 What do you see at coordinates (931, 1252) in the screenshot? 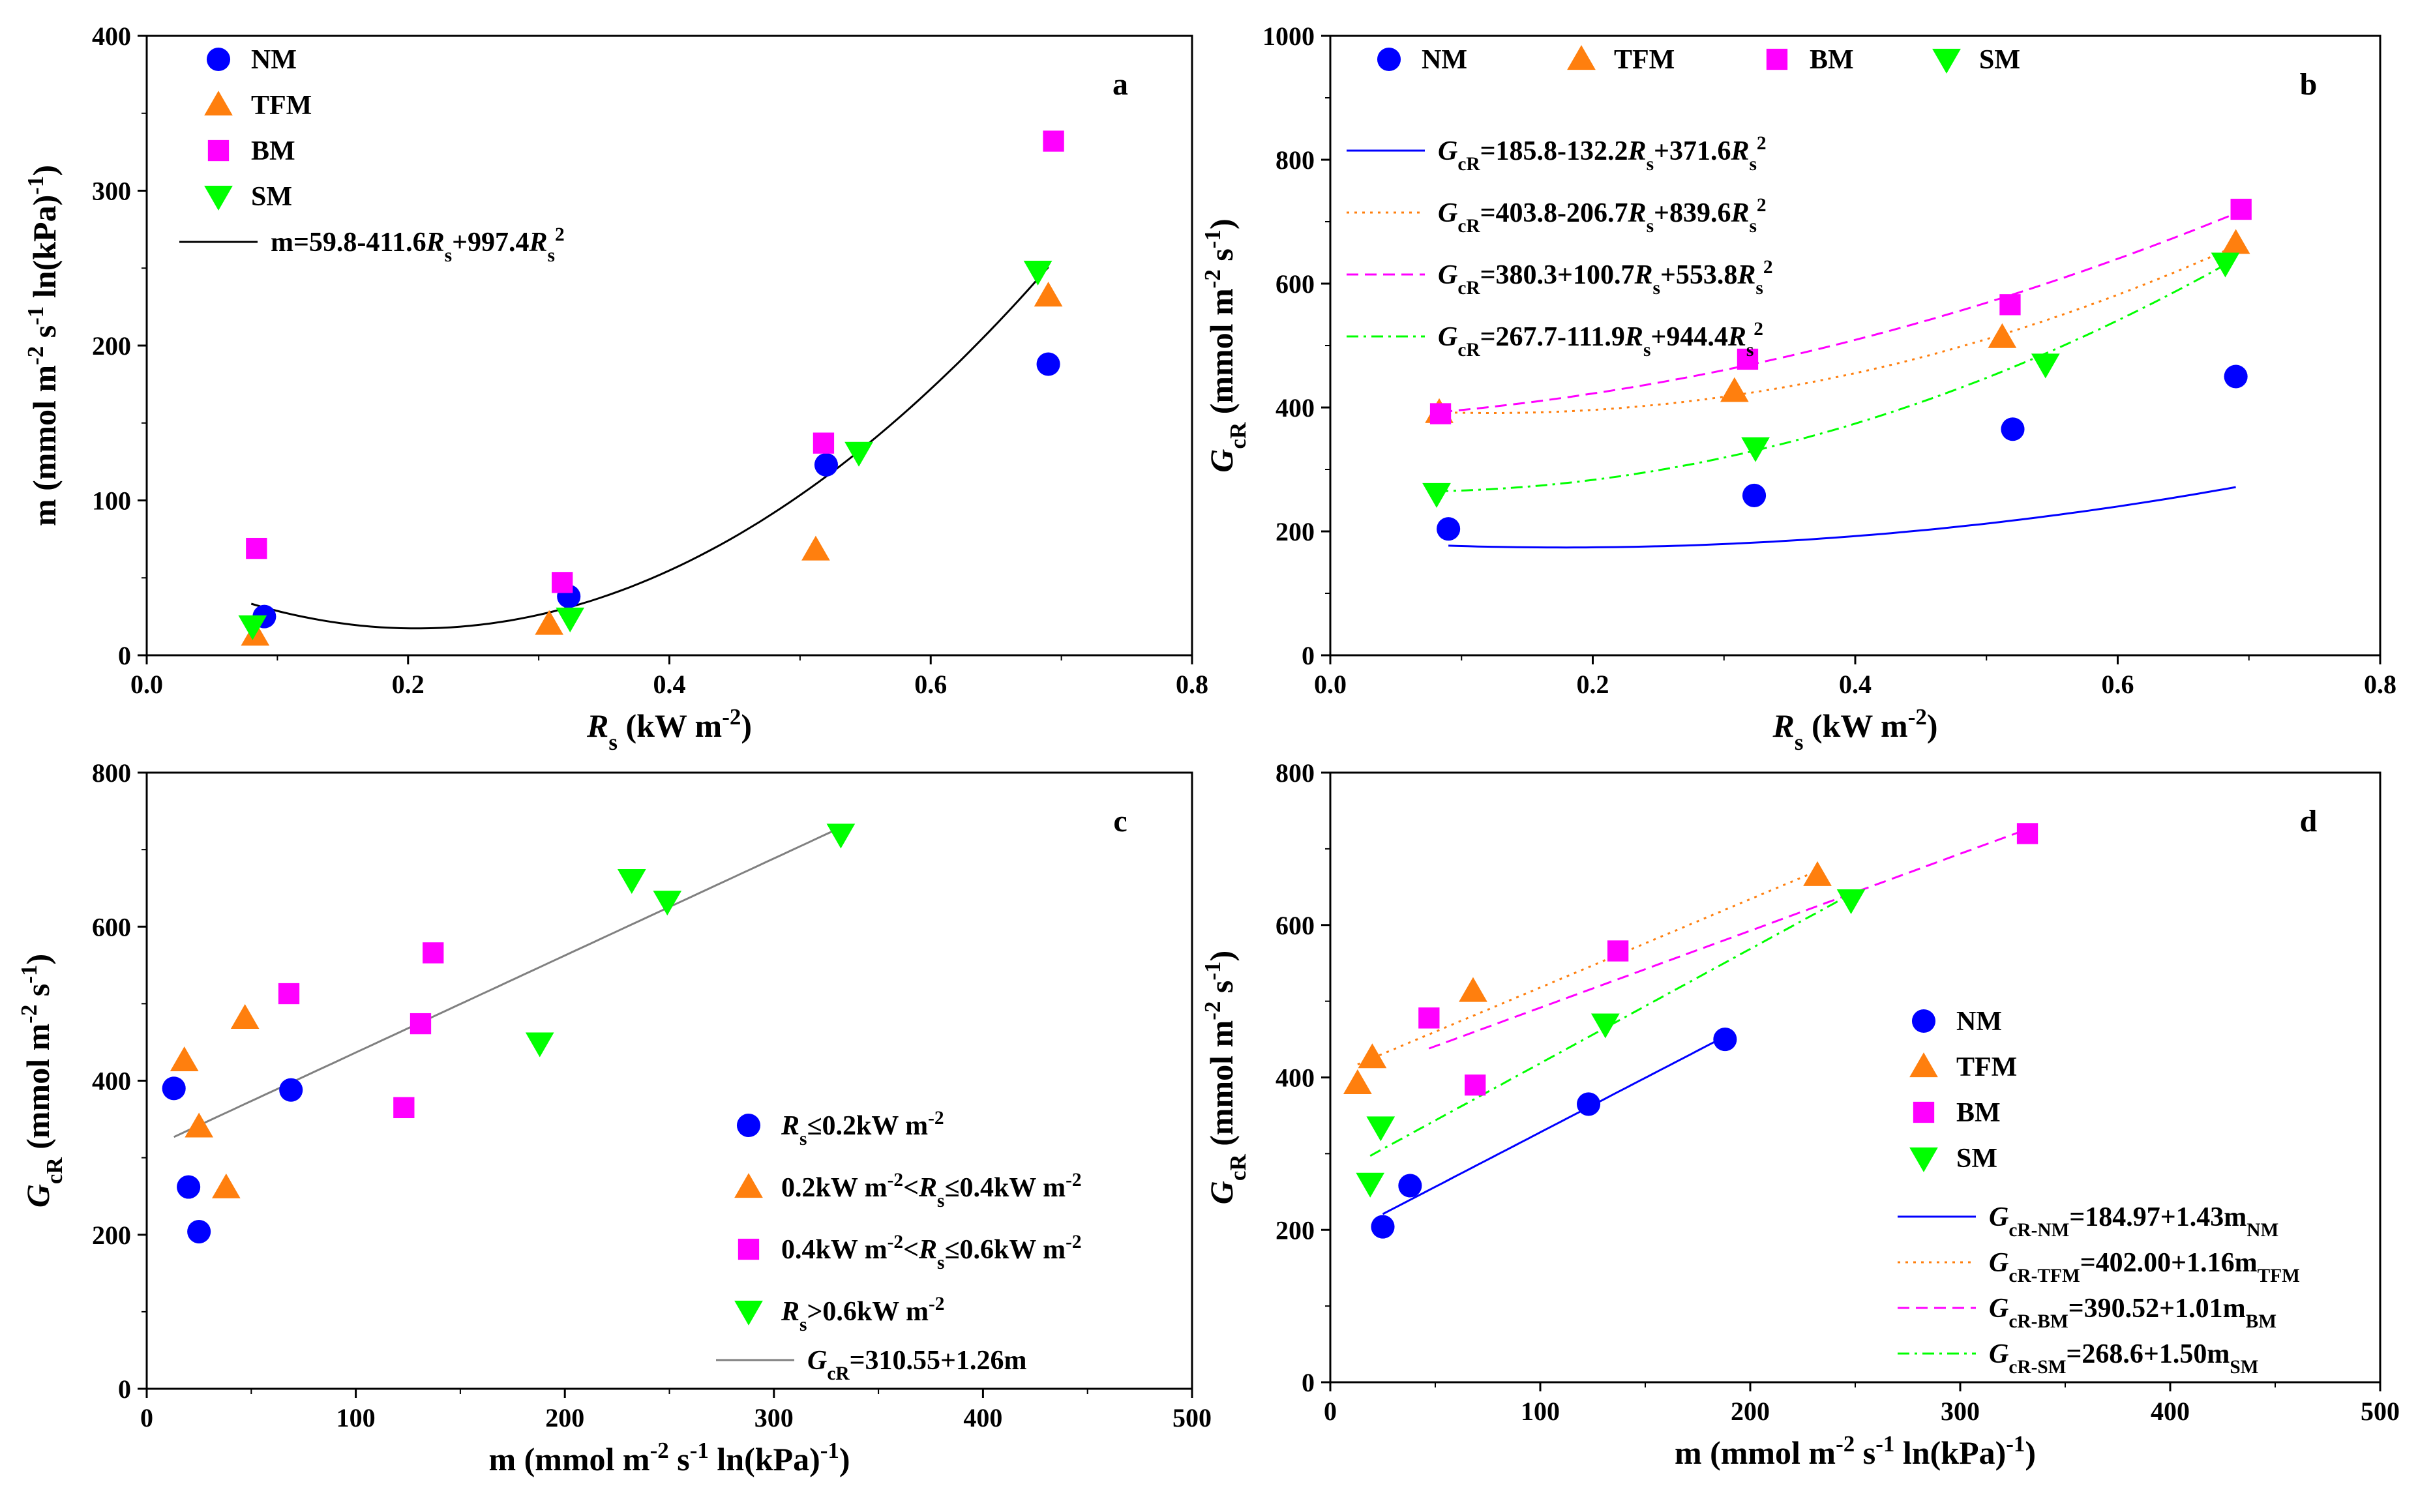
I see `legend-label: 0.4kW m-2<Rs≤0.6kW m-2` at bounding box center [931, 1252].